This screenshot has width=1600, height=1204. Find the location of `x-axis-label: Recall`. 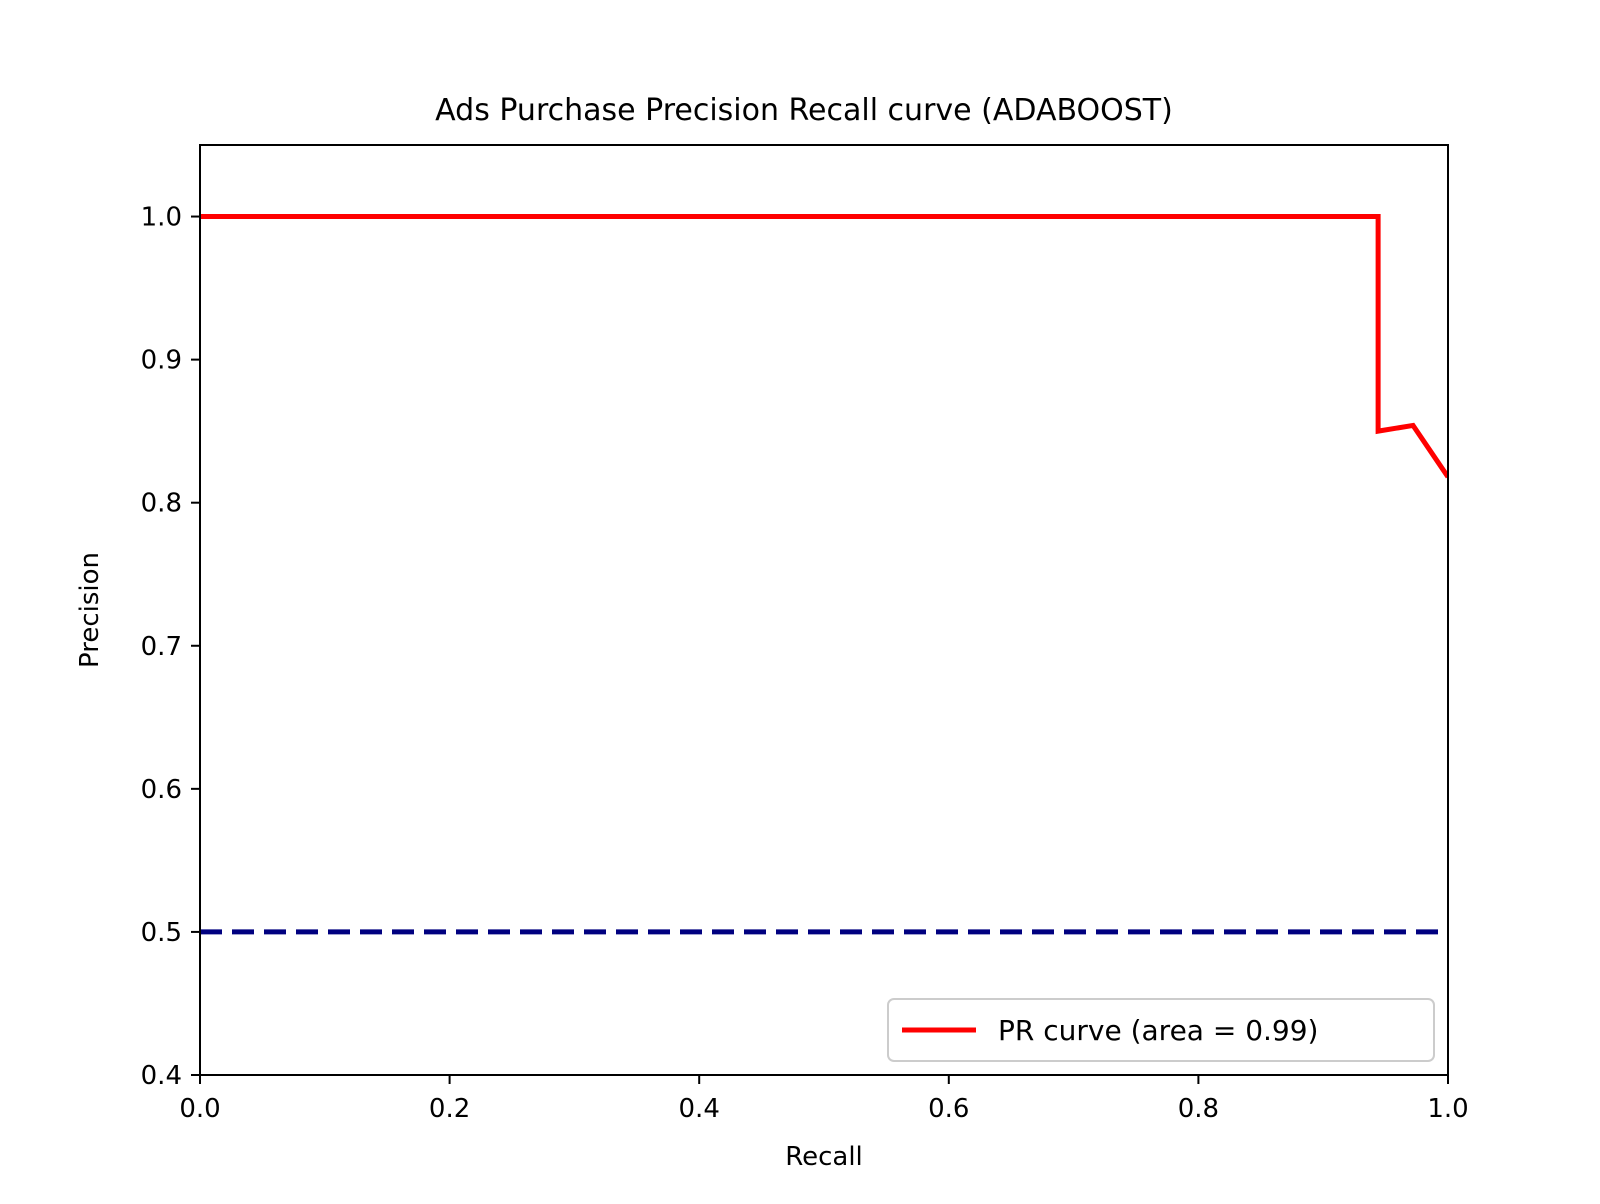

x-axis-label: Recall is located at coordinates (824, 1157).